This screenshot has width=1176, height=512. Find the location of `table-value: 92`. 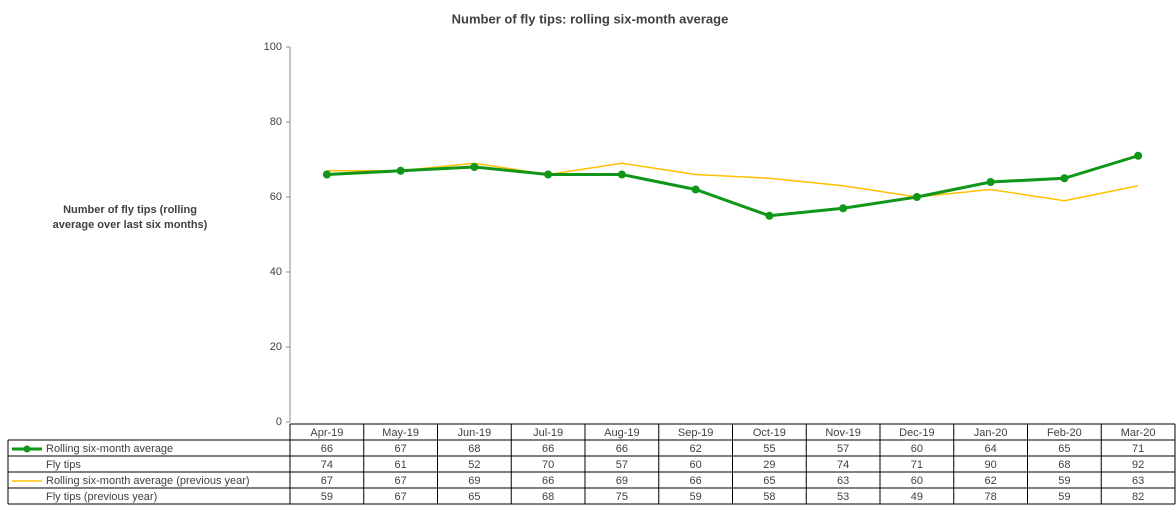

table-value: 92 is located at coordinates (1138, 465).